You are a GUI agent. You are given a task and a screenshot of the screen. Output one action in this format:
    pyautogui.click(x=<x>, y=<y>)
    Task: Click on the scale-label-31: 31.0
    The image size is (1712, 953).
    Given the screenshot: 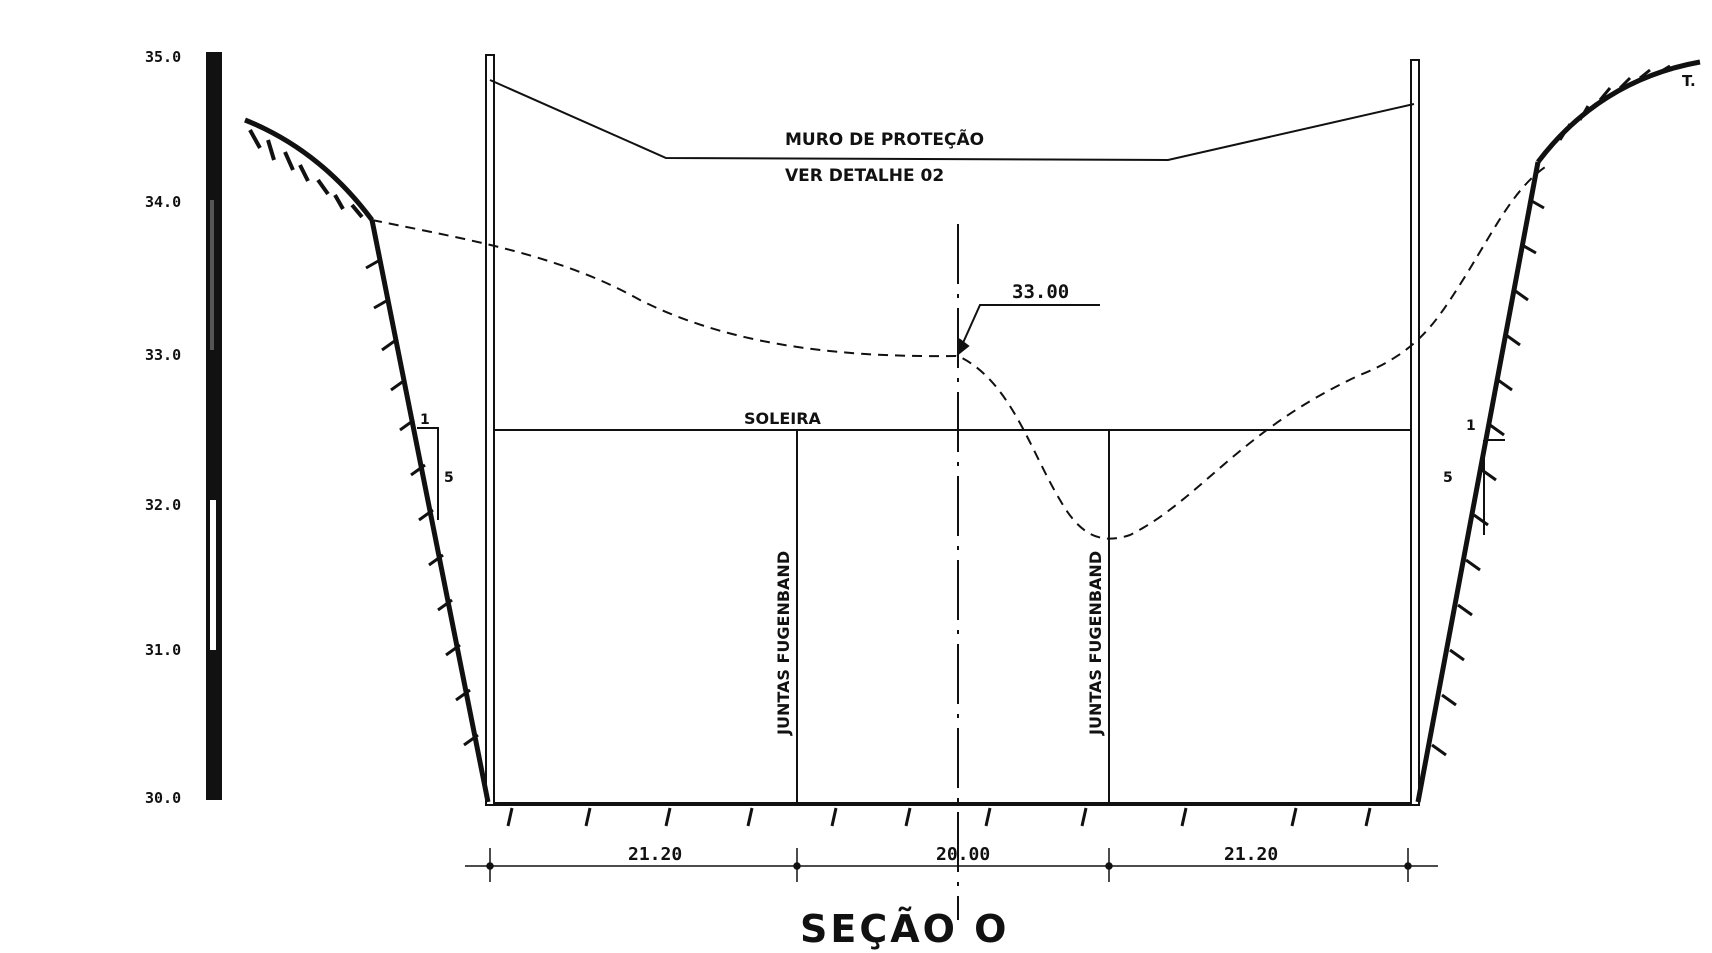 What is the action you would take?
    pyautogui.click(x=163, y=650)
    